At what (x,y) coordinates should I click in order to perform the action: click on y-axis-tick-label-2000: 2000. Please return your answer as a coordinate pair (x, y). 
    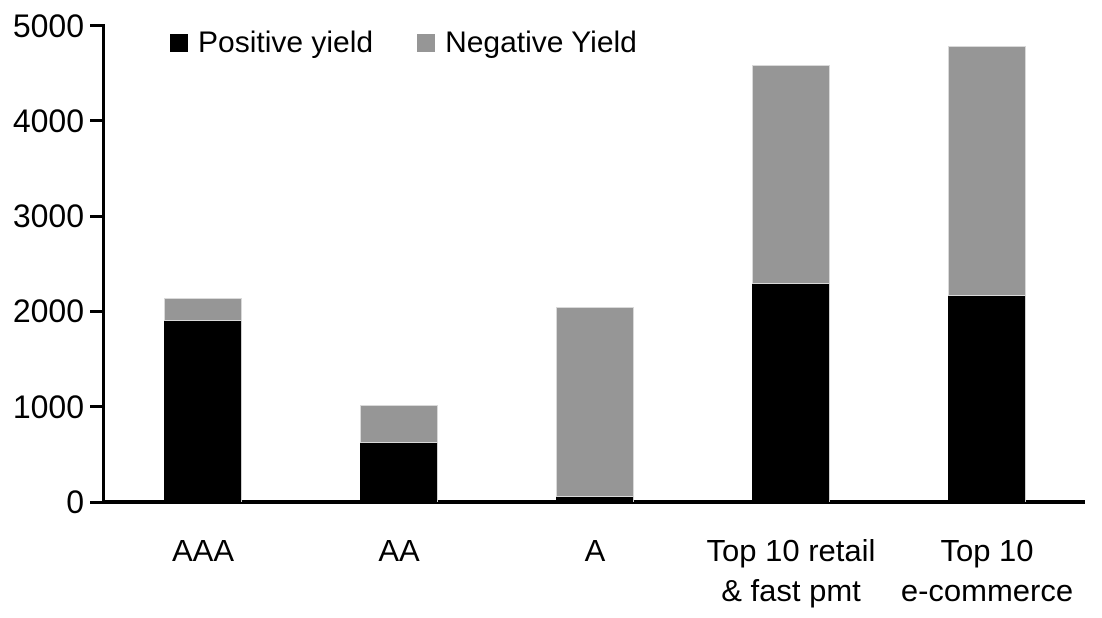
    Looking at the image, I should click on (48, 311).